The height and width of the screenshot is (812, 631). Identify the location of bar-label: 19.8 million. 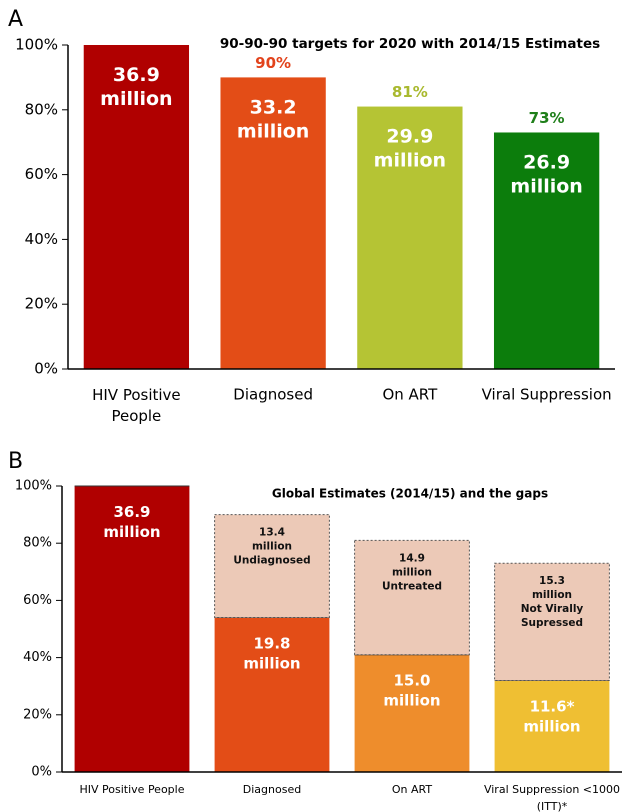
(271, 653).